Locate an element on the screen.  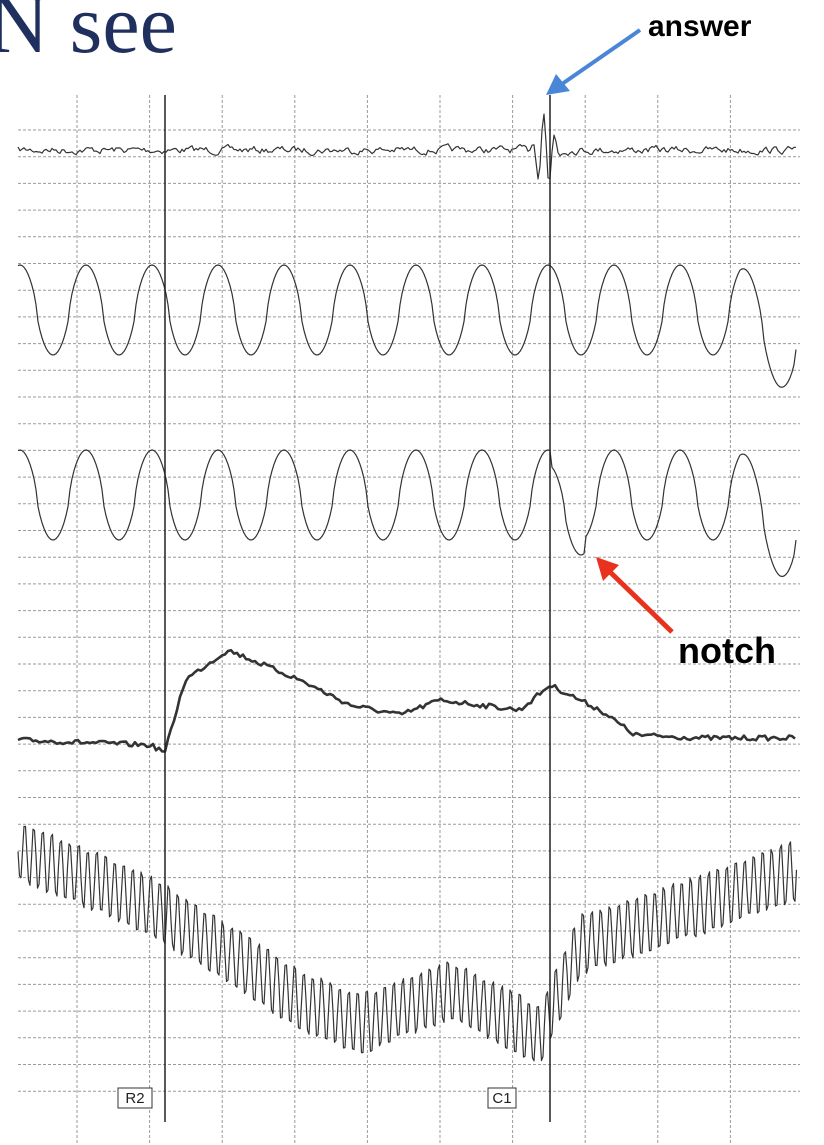
annotation: answer is located at coordinates (700, 26).